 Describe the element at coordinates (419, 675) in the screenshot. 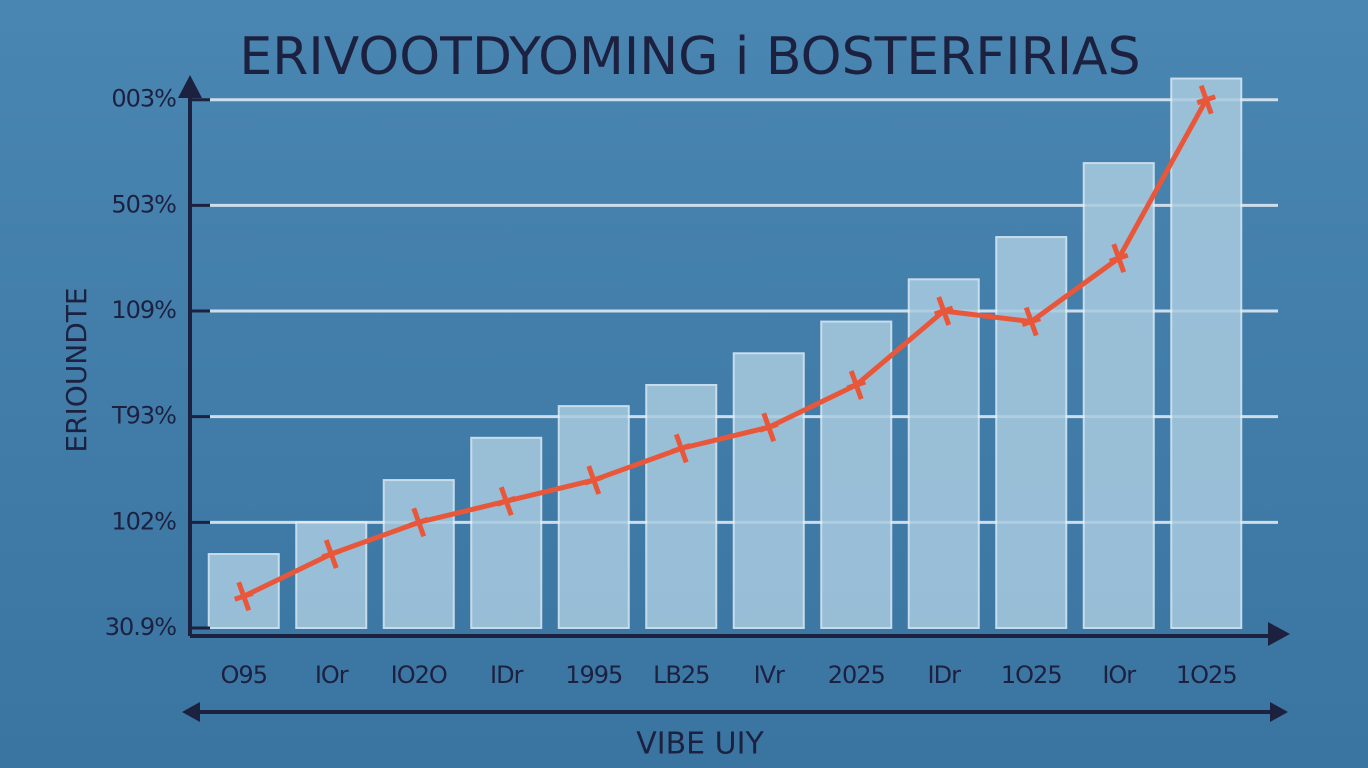

I see `x-tick-label: IO2O` at that location.